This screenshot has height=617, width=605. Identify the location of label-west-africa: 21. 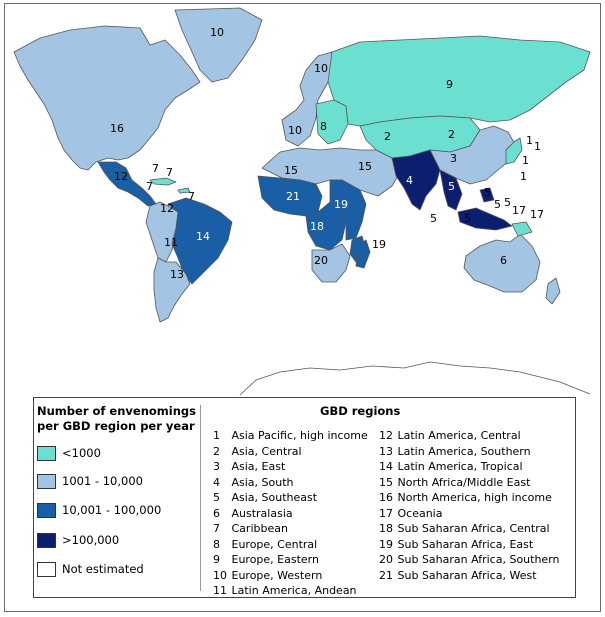
(293, 196).